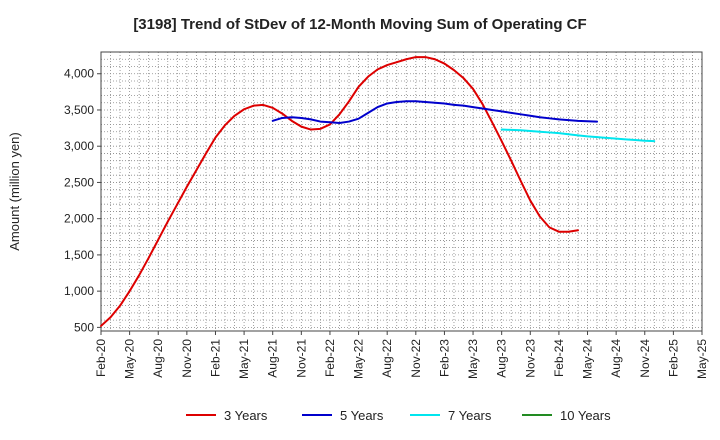 The image size is (720, 440). I want to click on x-tick-label: Feb-23, so click(444, 358).